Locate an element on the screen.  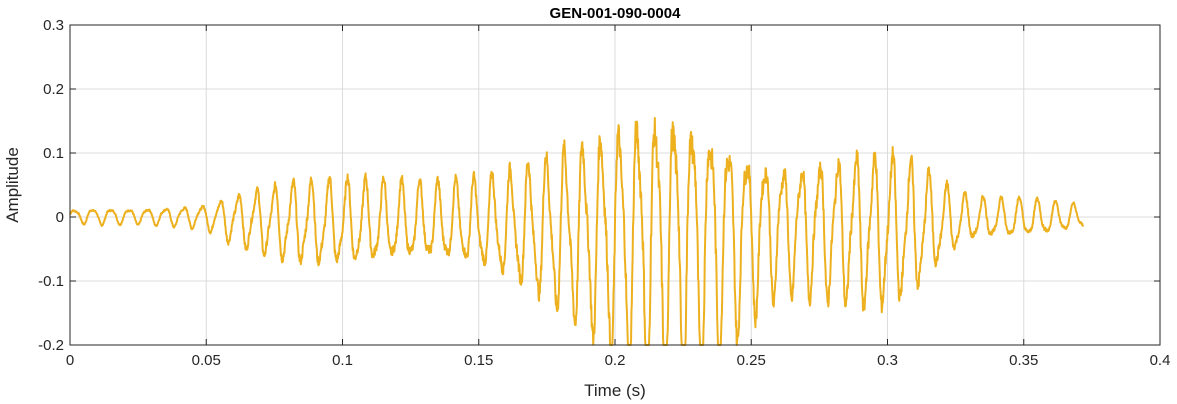
x-tick-labels: 0 0.05 0.1 0.15 0.2 0.25 0.3 0.35 0.4 is located at coordinates (618, 360).